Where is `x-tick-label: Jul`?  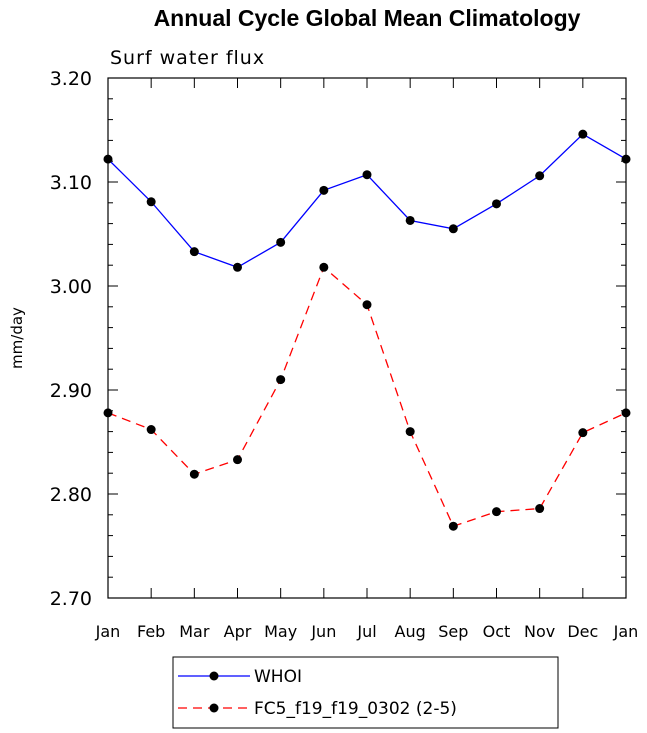
x-tick-label: Jul is located at coordinates (366, 631).